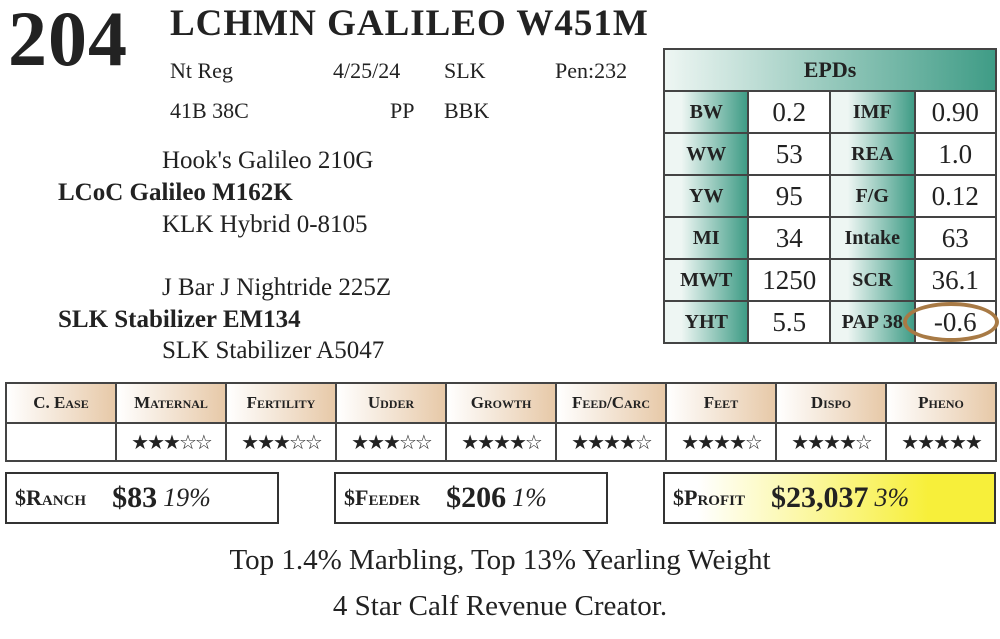  I want to click on epd-value: 36.1, so click(955, 280).